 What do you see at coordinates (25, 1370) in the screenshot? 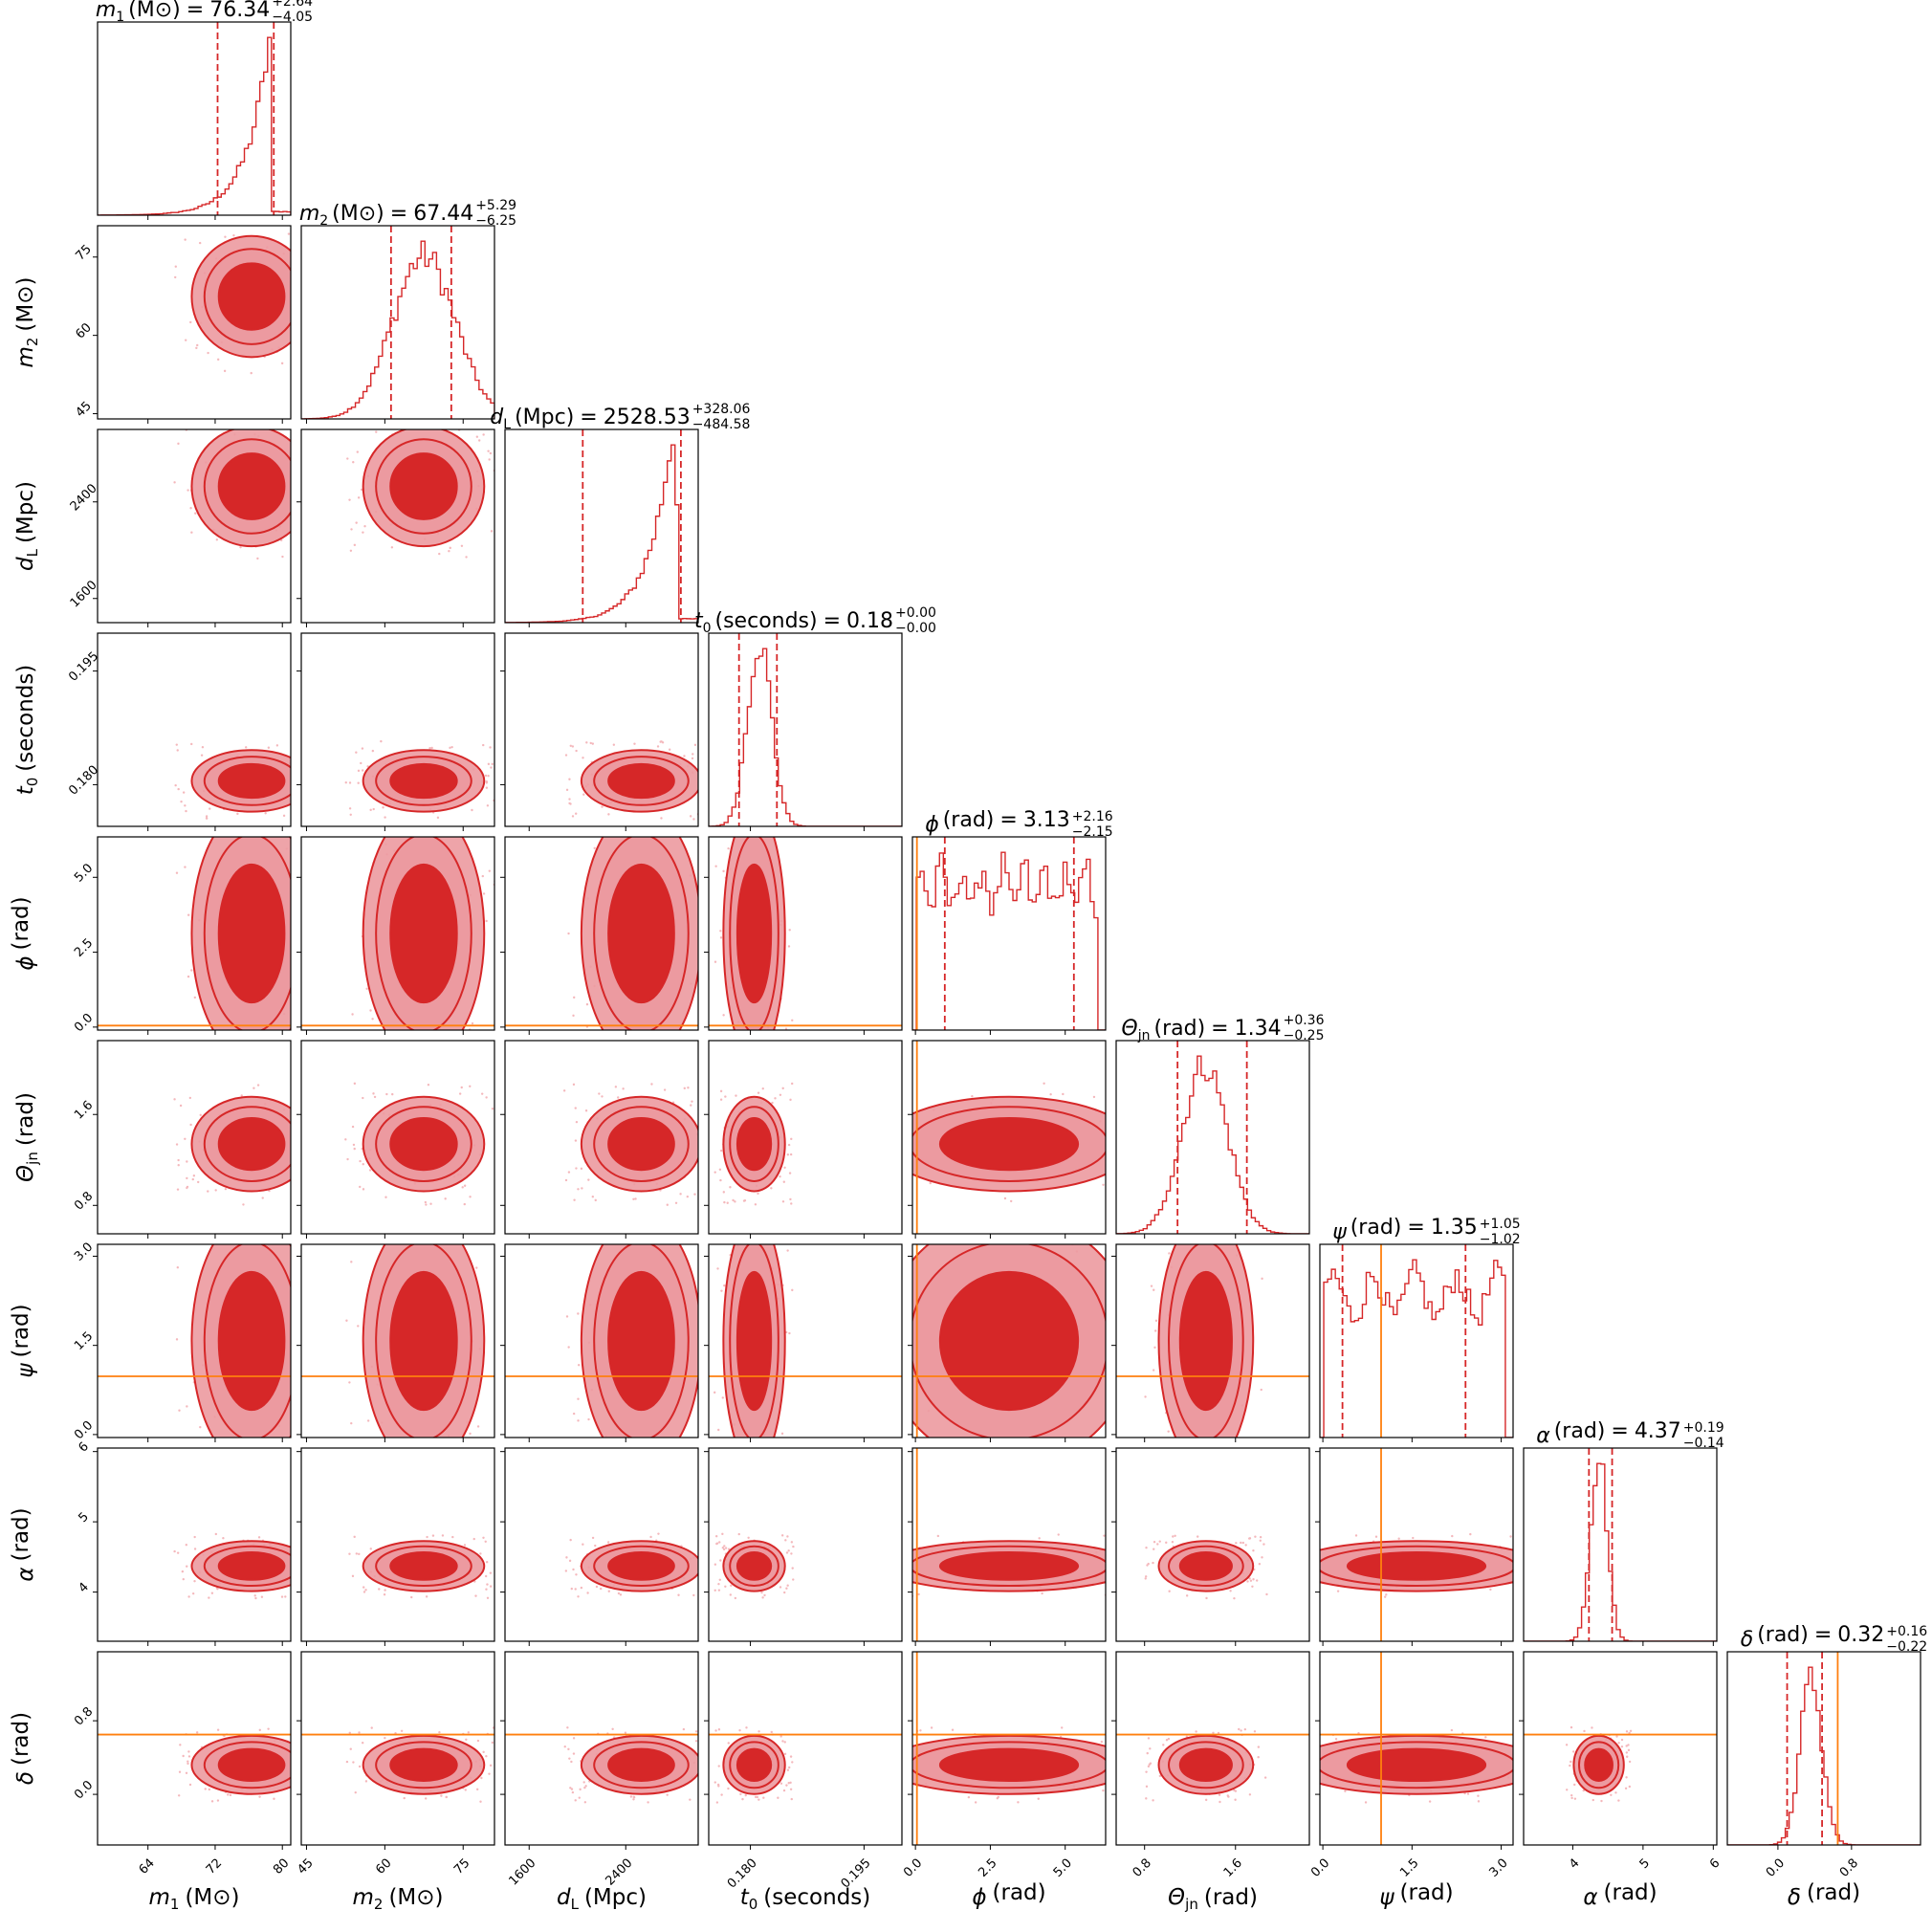
I see `axis-label-symbol: ψ` at bounding box center [25, 1370].